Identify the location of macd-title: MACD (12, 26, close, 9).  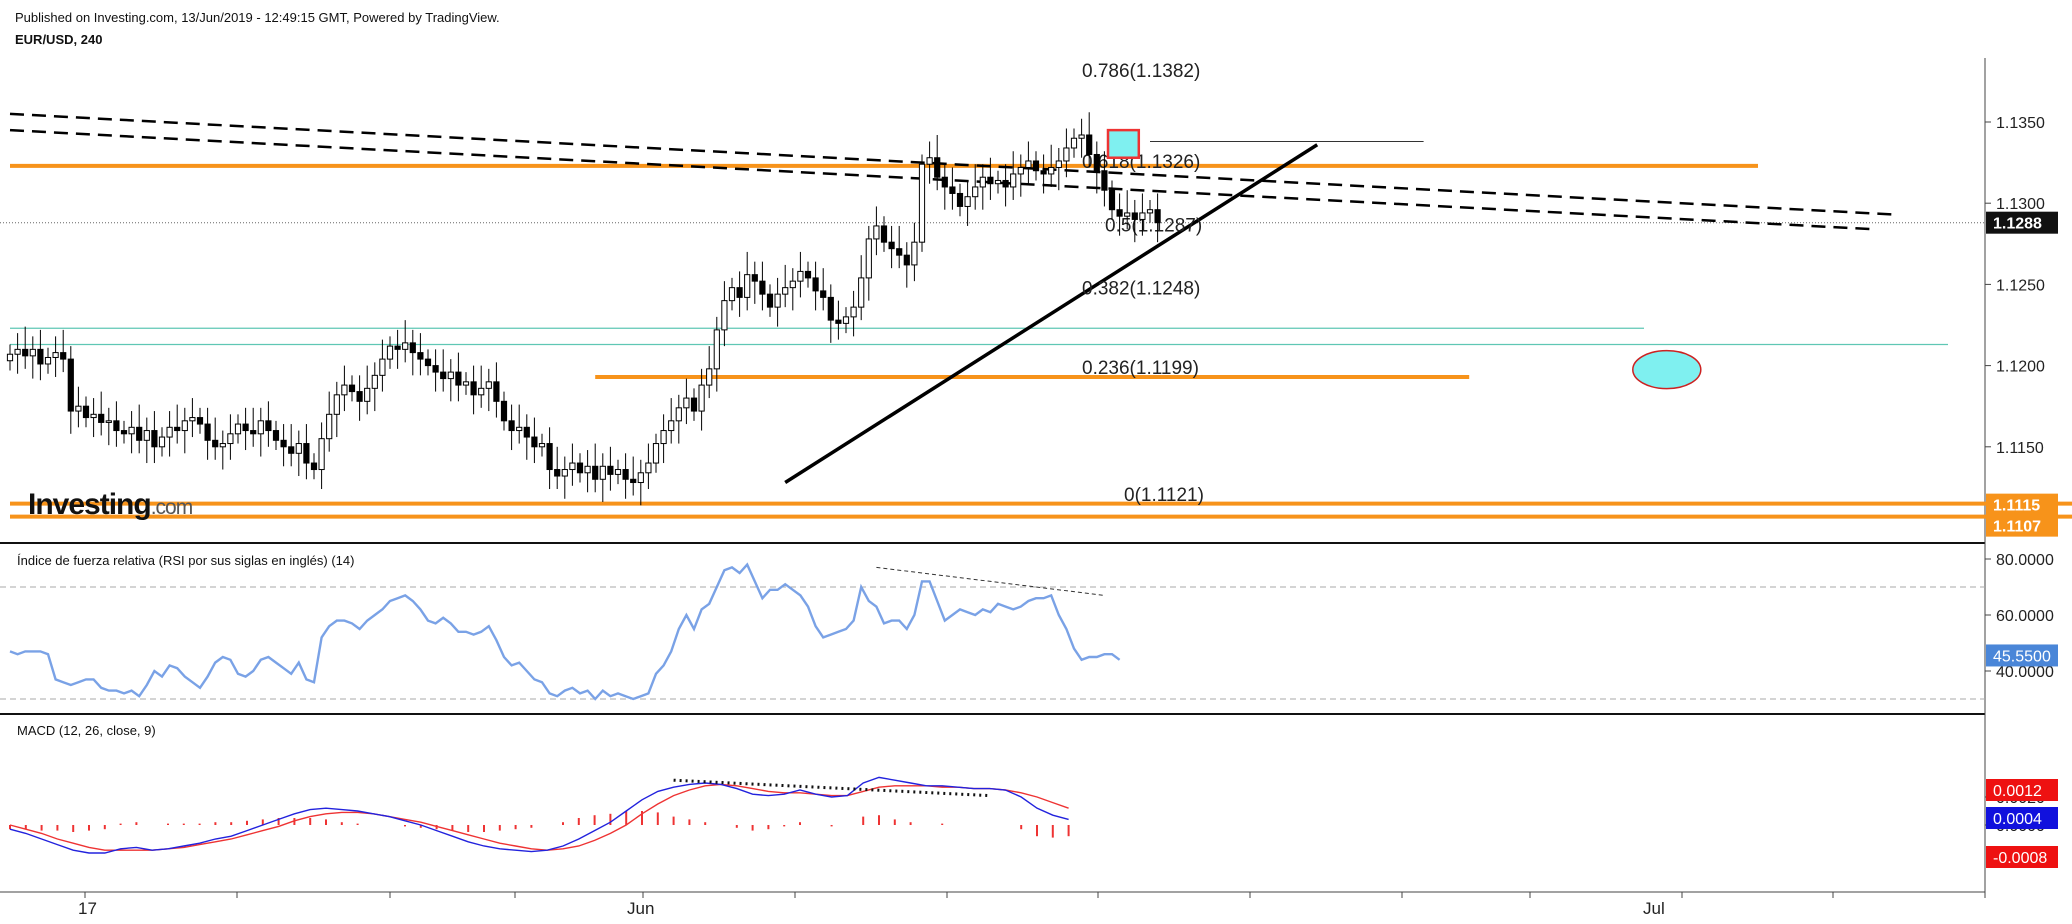
(86, 730).